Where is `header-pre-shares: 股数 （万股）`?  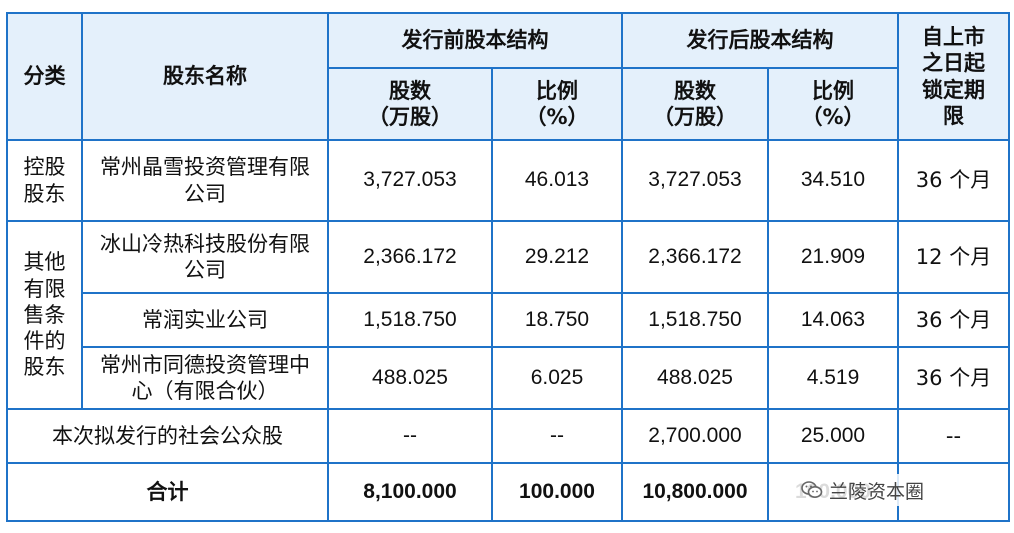 header-pre-shares: 股数 （万股） is located at coordinates (410, 104).